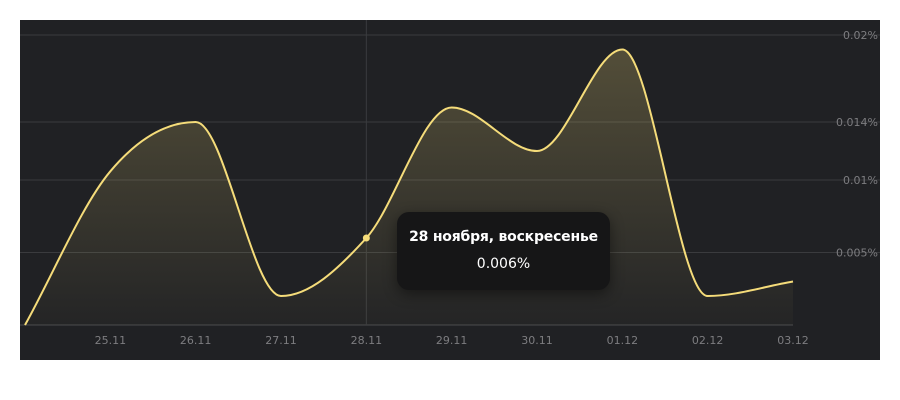 The height and width of the screenshot is (400, 900). Describe the element at coordinates (857, 122) in the screenshot. I see `y-tick-label: 0.014%` at that location.